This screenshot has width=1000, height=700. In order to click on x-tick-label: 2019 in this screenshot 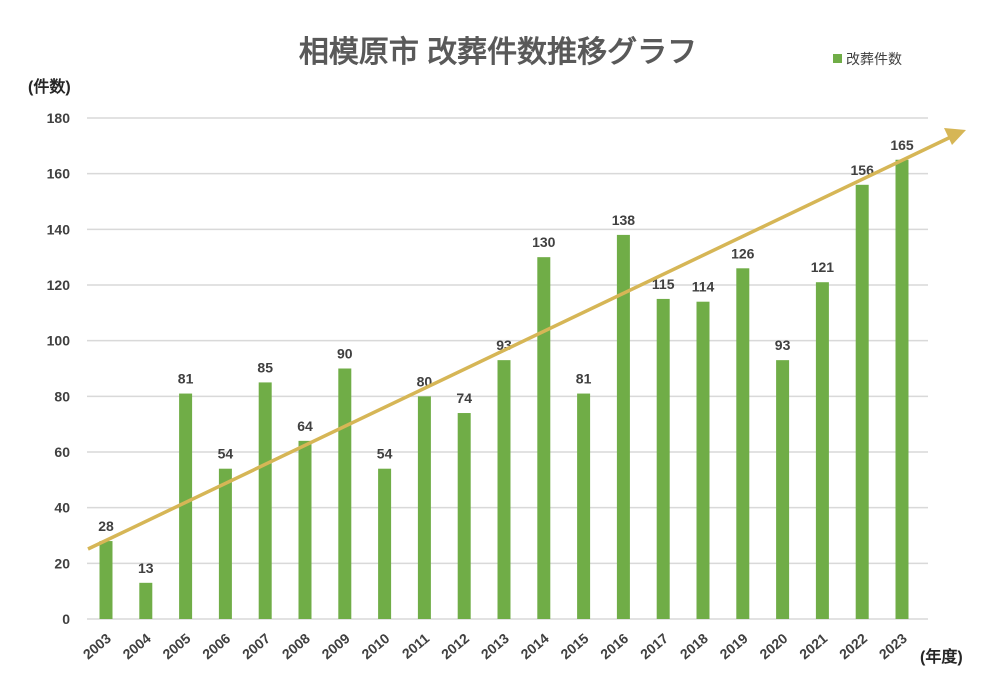, I will do `click(734, 646)`.